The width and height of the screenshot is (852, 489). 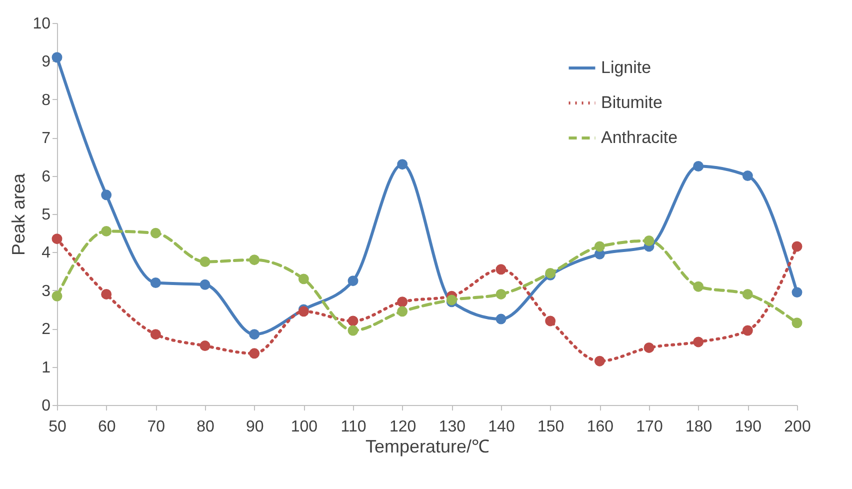 What do you see at coordinates (46, 291) in the screenshot?
I see `y-tick-label: 3` at bounding box center [46, 291].